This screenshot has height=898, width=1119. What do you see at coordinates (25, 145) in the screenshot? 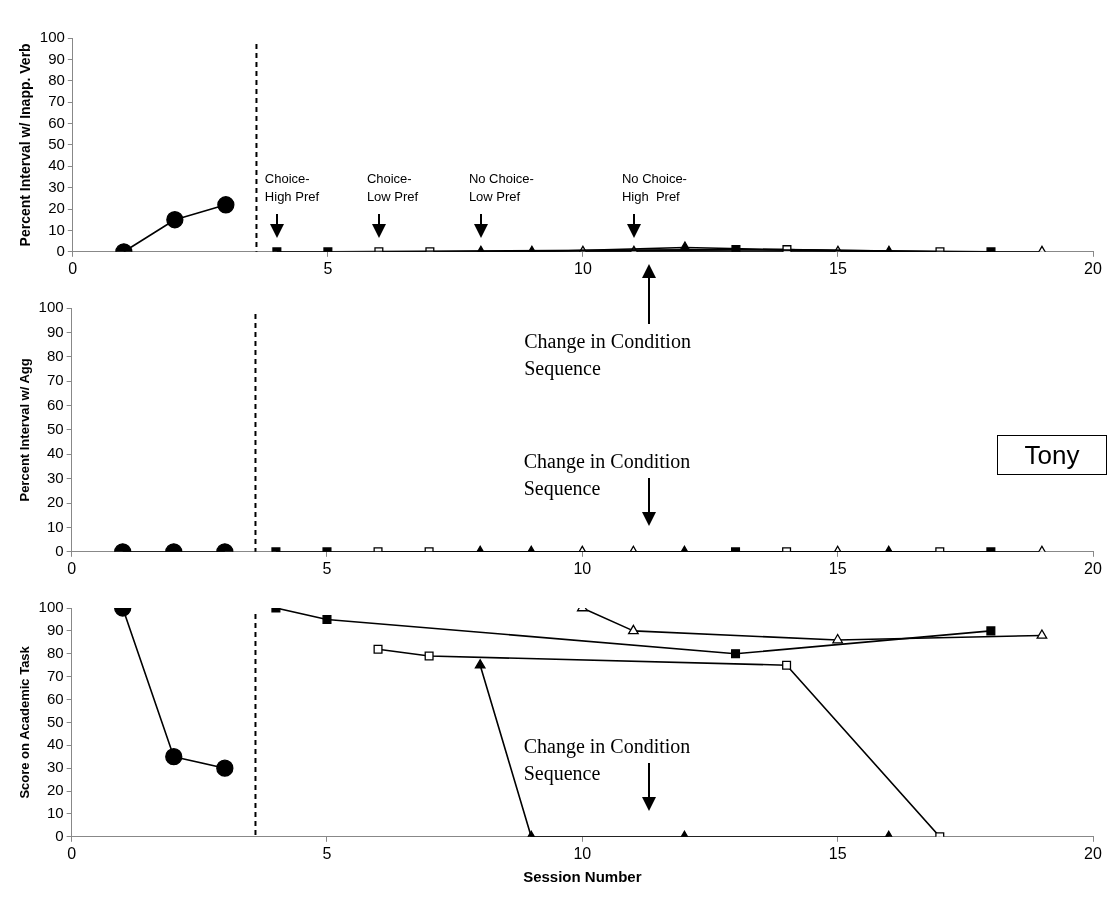
I see `y-axis-title: Percent Interval w/ Inapp. Verb` at bounding box center [25, 145].